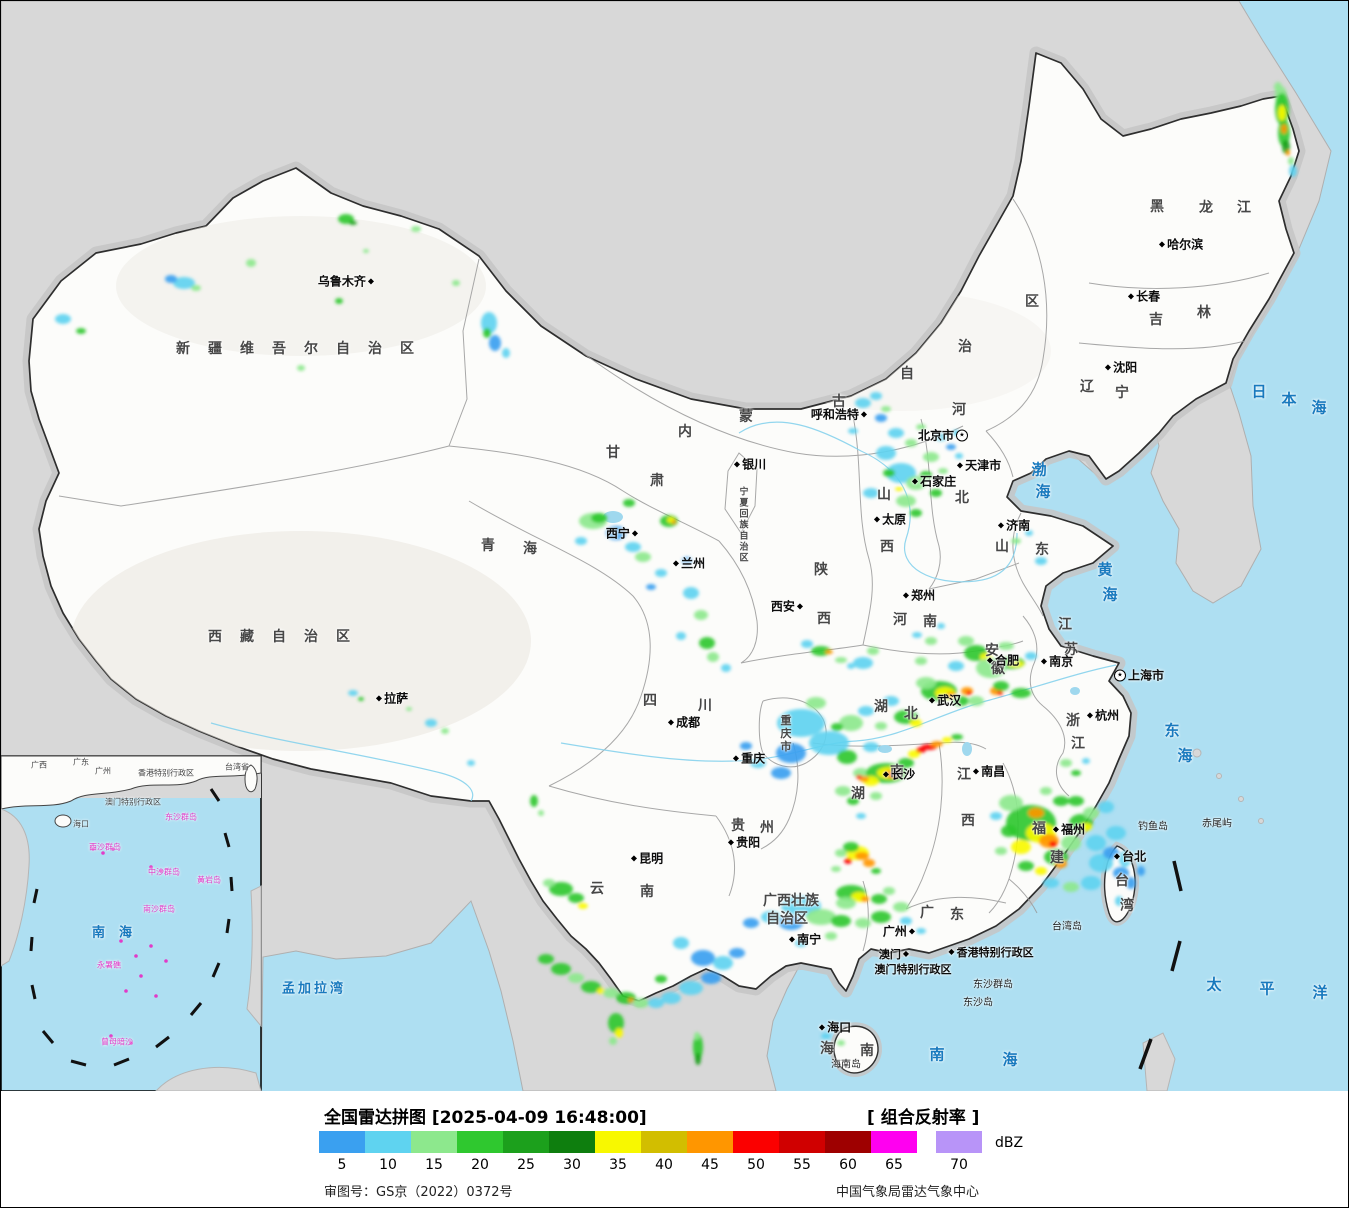  I want to click on island-marks, so click(147, 946).